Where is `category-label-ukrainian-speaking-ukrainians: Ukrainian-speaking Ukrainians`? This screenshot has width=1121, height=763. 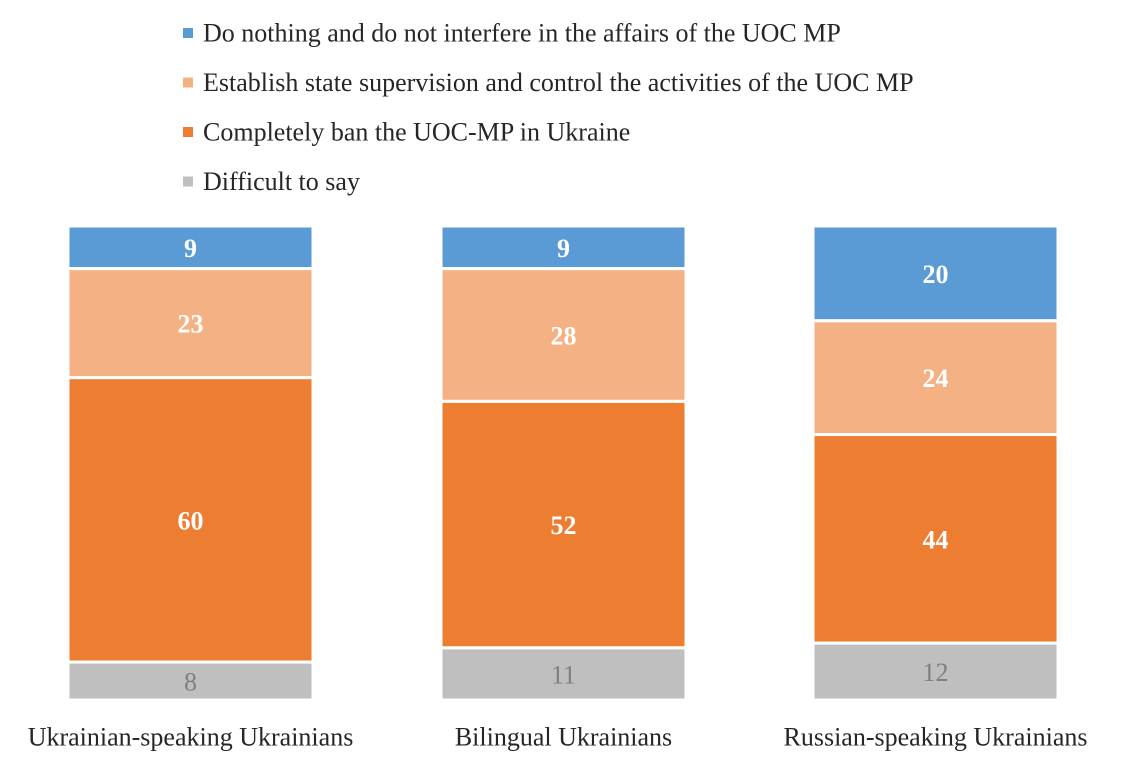 category-label-ukrainian-speaking-ukrainians: Ukrainian-speaking Ukrainians is located at coordinates (191, 737).